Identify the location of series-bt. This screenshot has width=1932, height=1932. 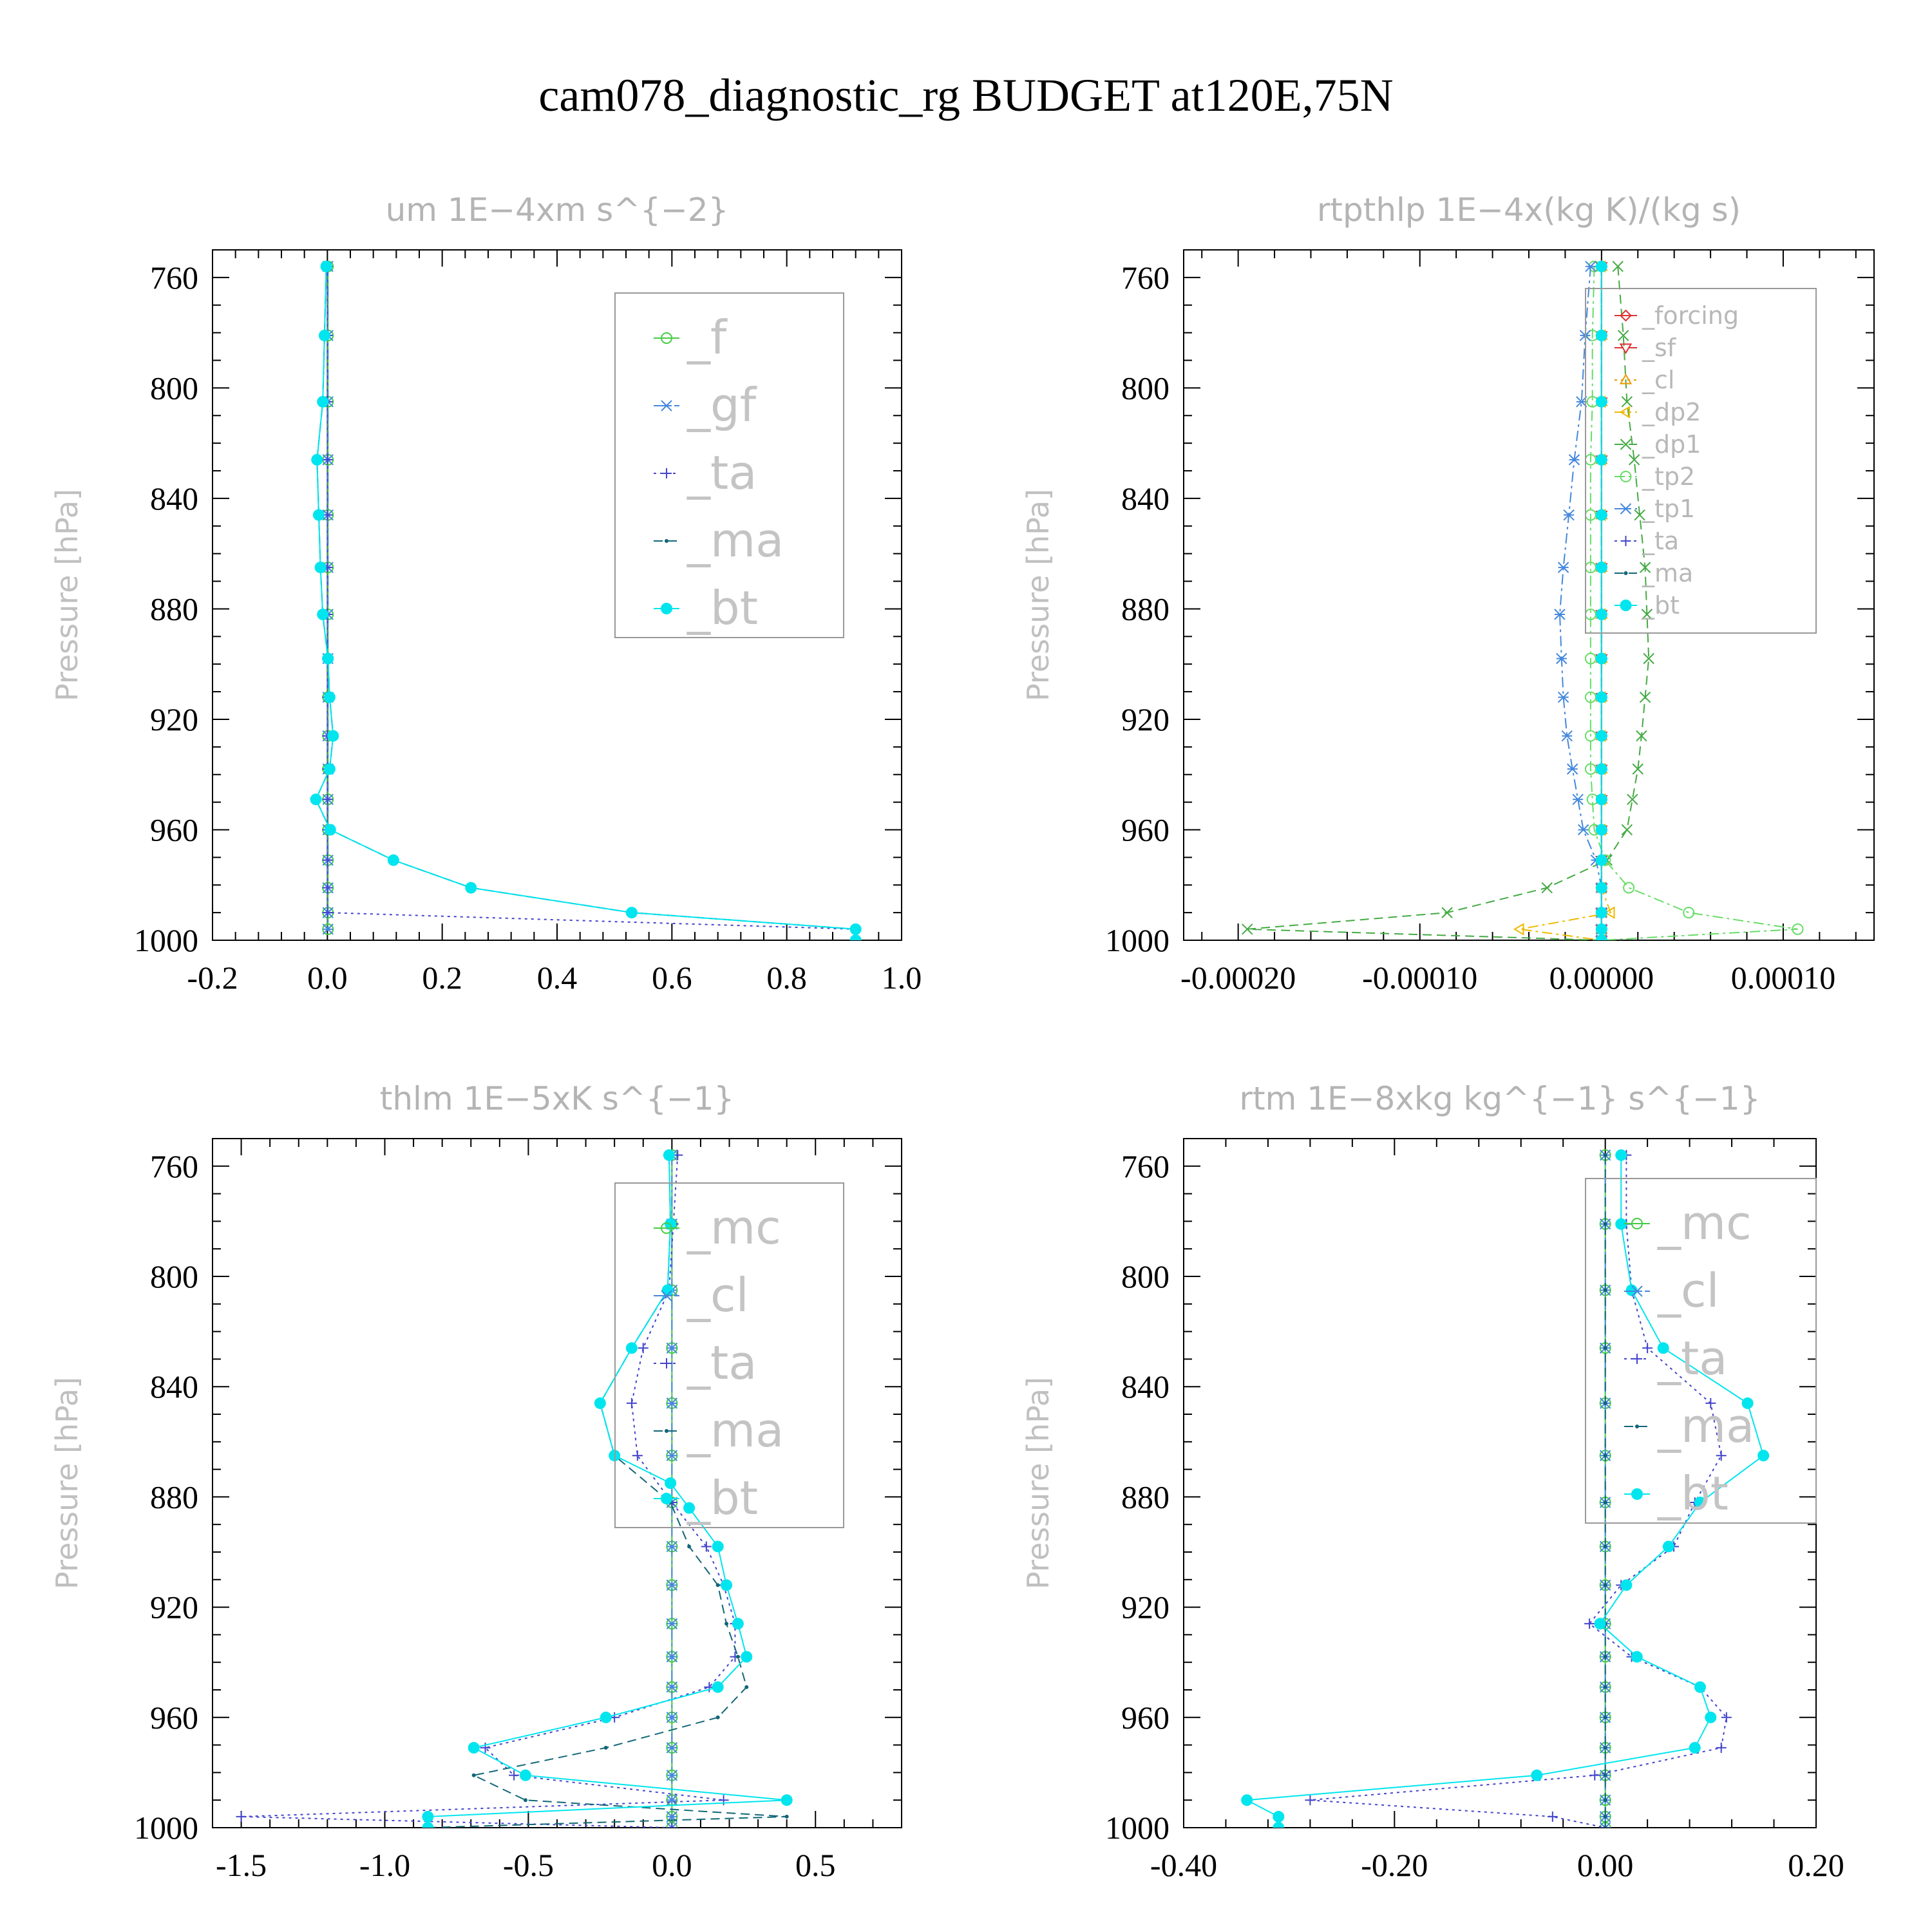
(586, 600).